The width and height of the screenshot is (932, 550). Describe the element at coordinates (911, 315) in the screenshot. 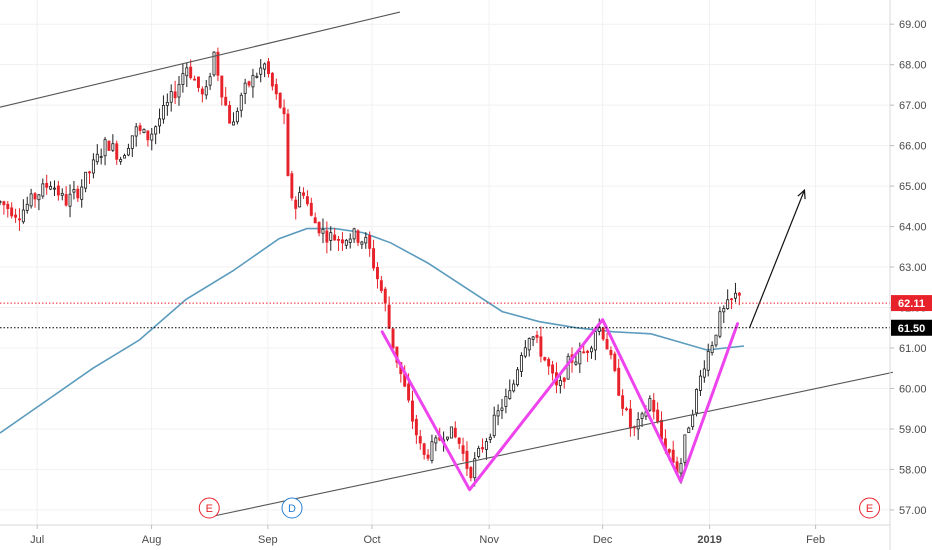

I see `price-tags: 62.11 61.50` at that location.